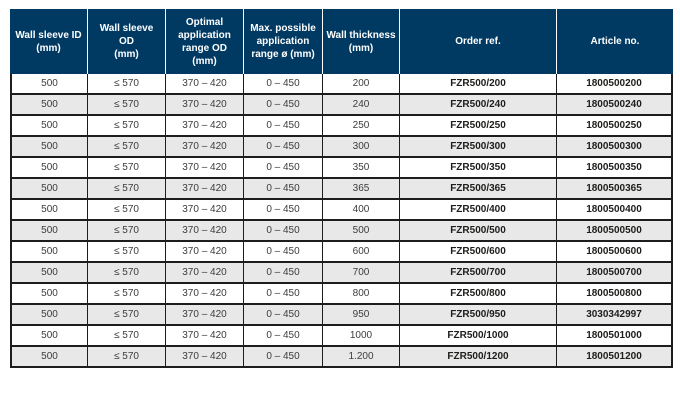  Describe the element at coordinates (361, 105) in the screenshot. I see `cell-wall_thickness: 240` at that location.